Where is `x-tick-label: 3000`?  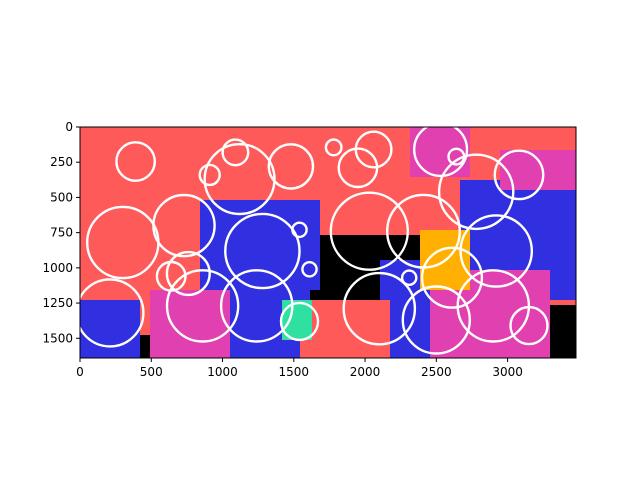 x-tick-label: 3000 is located at coordinates (507, 372).